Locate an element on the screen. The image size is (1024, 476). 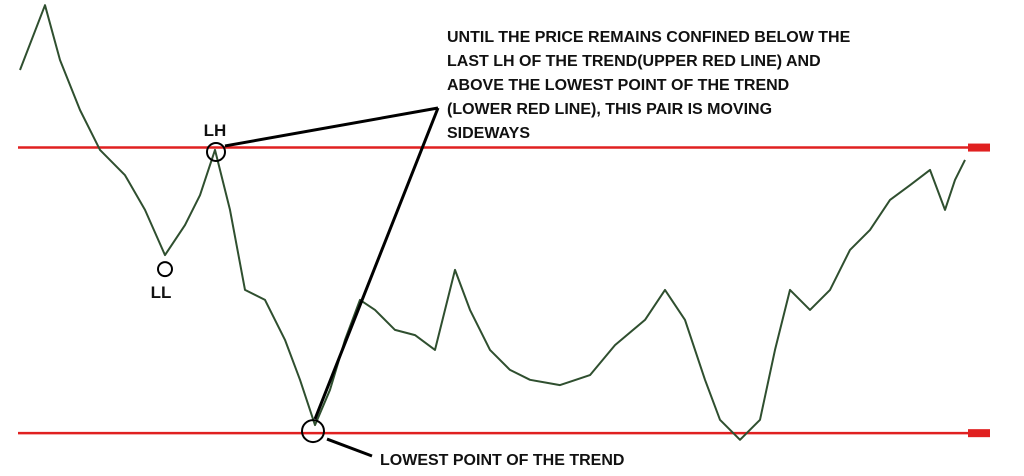
annotation-text: LAST LH OF THE TREND(UPPER RED LINE) AND is located at coordinates (634, 61).